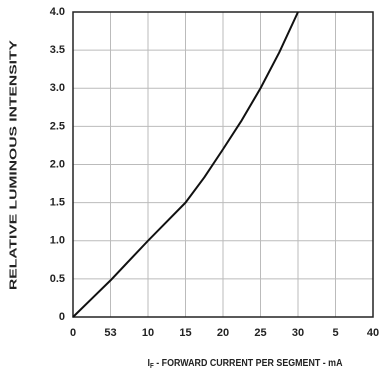 The image size is (385, 375). Describe the element at coordinates (298, 333) in the screenshot. I see `x-tick-label: 30` at that location.